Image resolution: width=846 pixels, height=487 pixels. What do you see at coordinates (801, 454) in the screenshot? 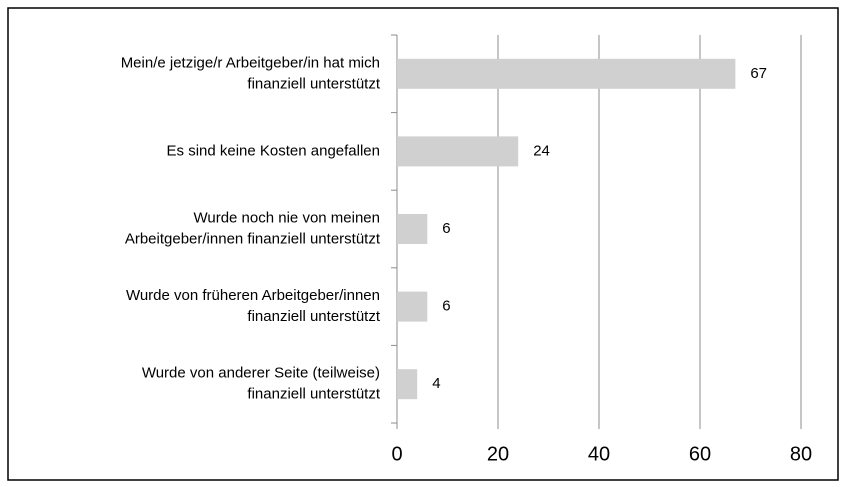
I see `x-tick-label: 80` at bounding box center [801, 454].